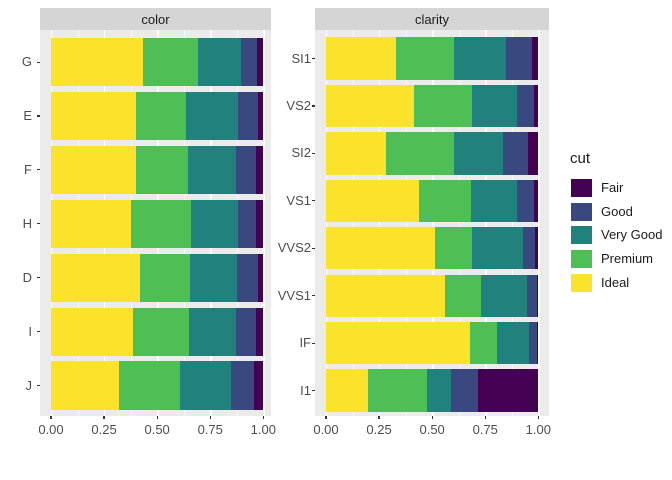 The height and width of the screenshot is (480, 672). Describe the element at coordinates (157, 62) in the screenshot. I see `bar-row-G` at that location.